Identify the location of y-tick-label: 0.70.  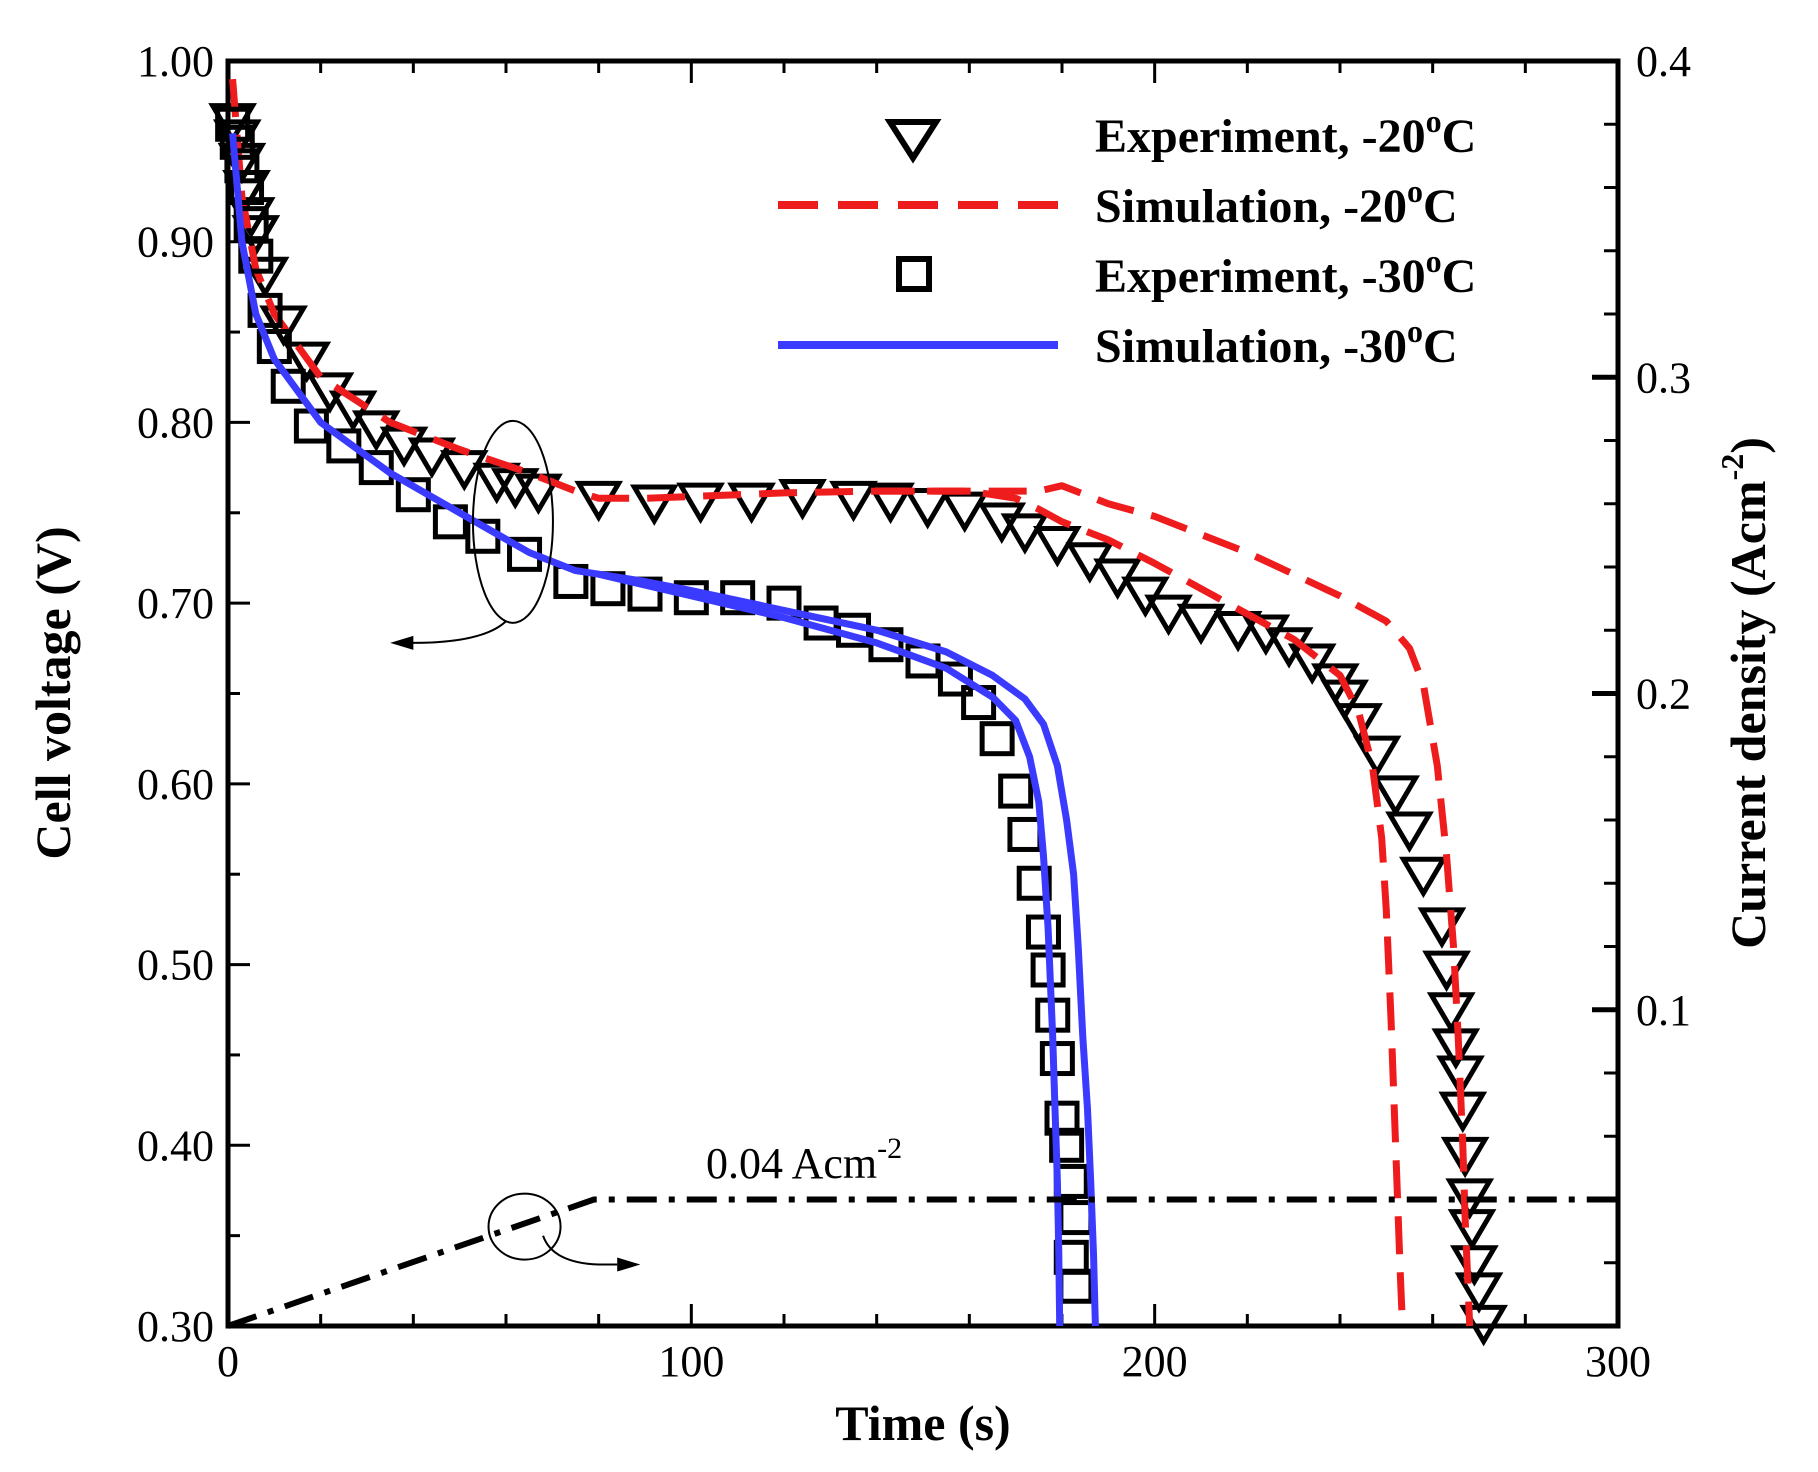
(175, 603).